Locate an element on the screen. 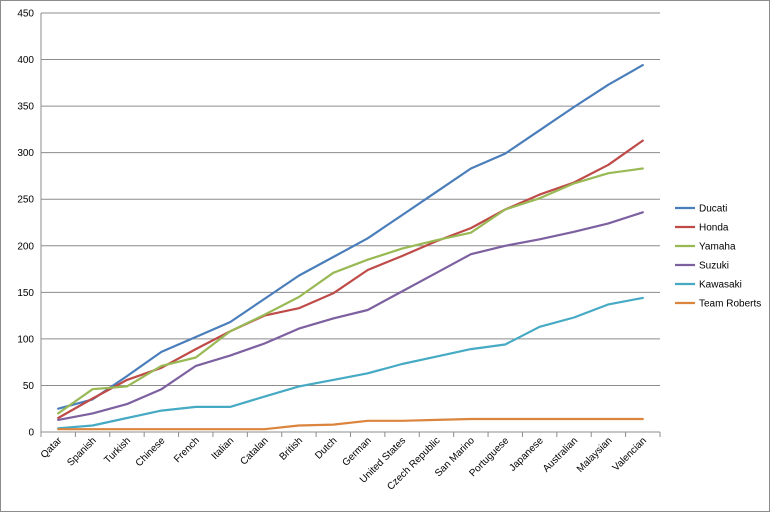 The image size is (770, 516). y-tick-label: 100 is located at coordinates (25, 339).